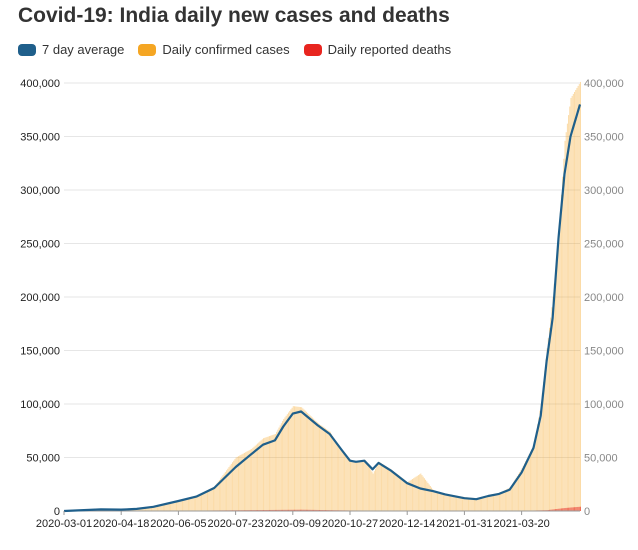 The width and height of the screenshot is (638, 550). What do you see at coordinates (604, 298) in the screenshot?
I see `y-tick-label-right: 200,000` at bounding box center [604, 298].